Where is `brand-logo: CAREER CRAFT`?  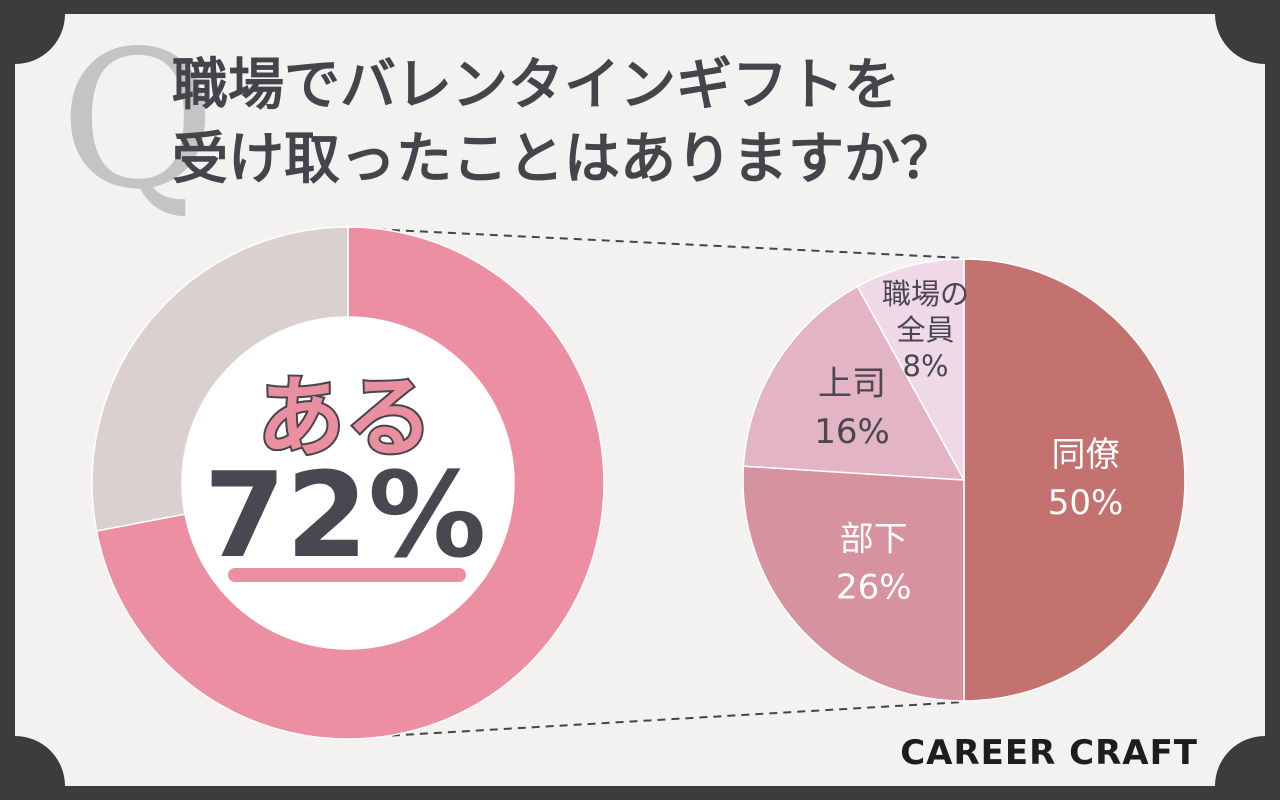 brand-logo: CAREER CRAFT is located at coordinates (1049, 753).